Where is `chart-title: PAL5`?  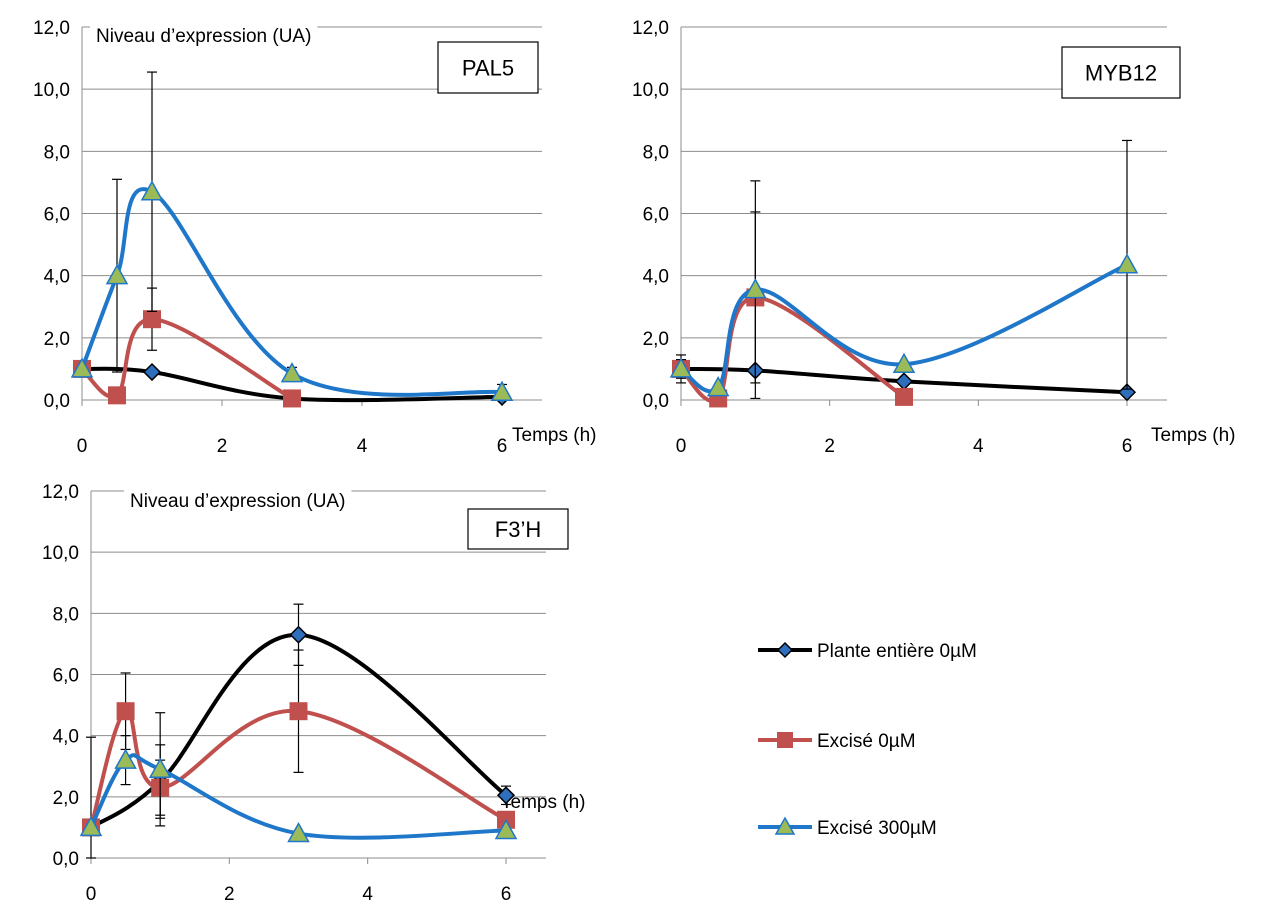 chart-title: PAL5 is located at coordinates (488, 68).